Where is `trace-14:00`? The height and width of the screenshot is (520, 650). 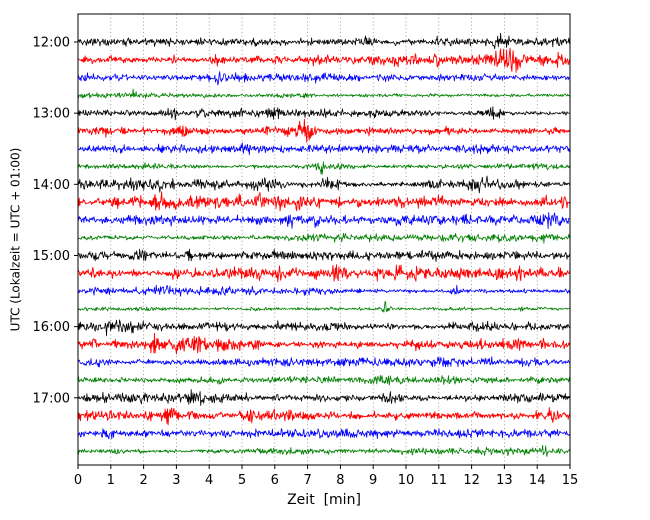 trace-14:00 is located at coordinates (324, 184).